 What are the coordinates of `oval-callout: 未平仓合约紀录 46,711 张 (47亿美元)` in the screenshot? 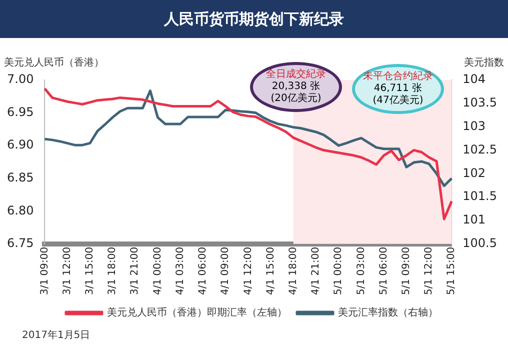 It's located at (398, 89).